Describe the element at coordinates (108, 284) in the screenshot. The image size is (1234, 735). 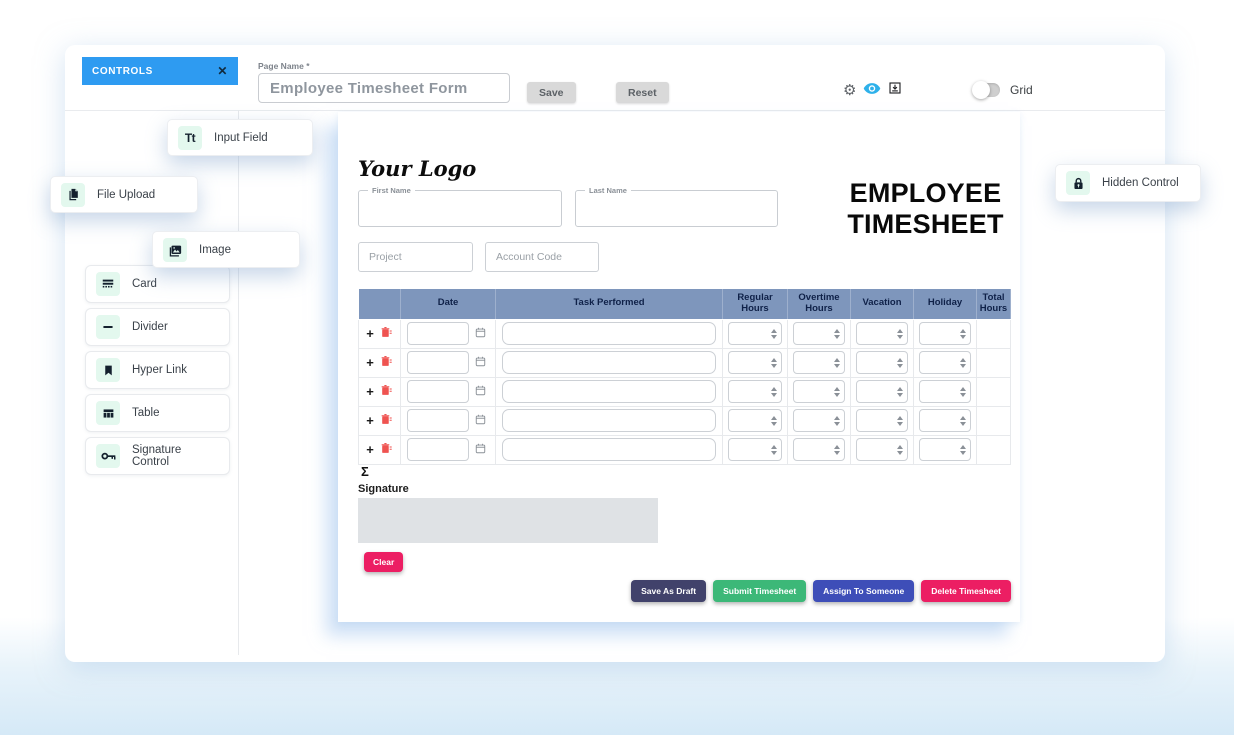
I see `card-icon` at that location.